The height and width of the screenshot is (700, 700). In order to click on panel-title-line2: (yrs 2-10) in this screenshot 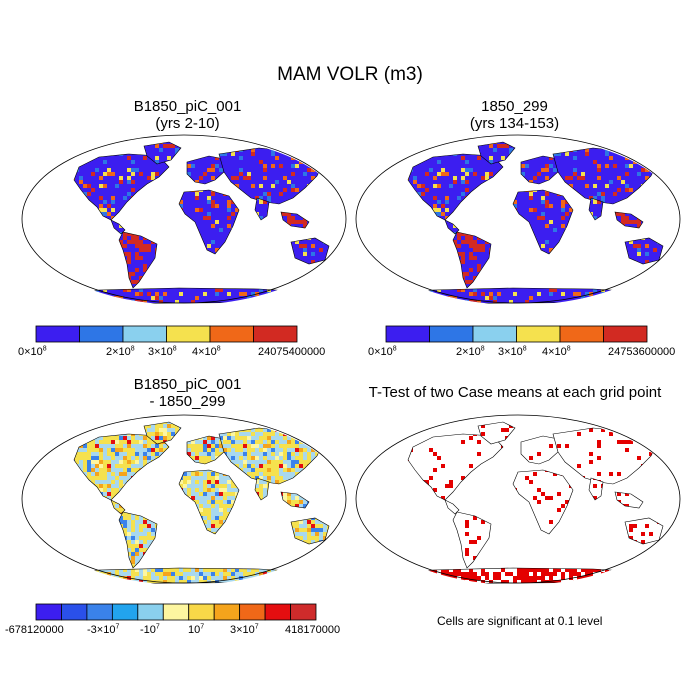, I will do `click(187, 123)`.